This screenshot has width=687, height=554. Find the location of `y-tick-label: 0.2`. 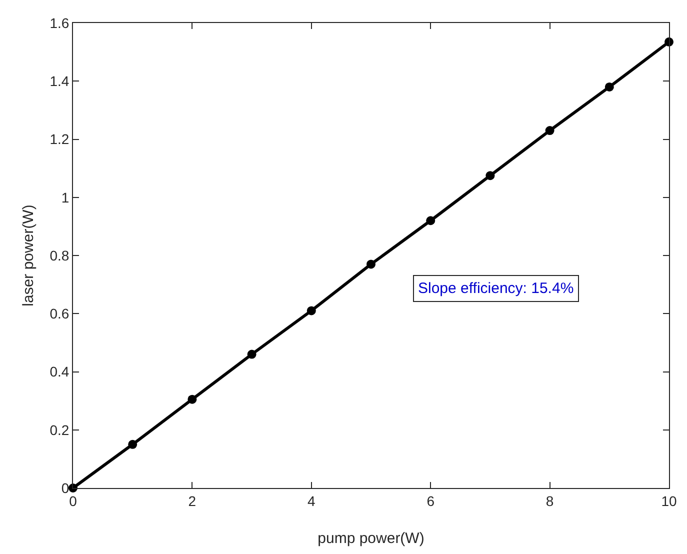

y-tick-label: 0.2 is located at coordinates (60, 430).